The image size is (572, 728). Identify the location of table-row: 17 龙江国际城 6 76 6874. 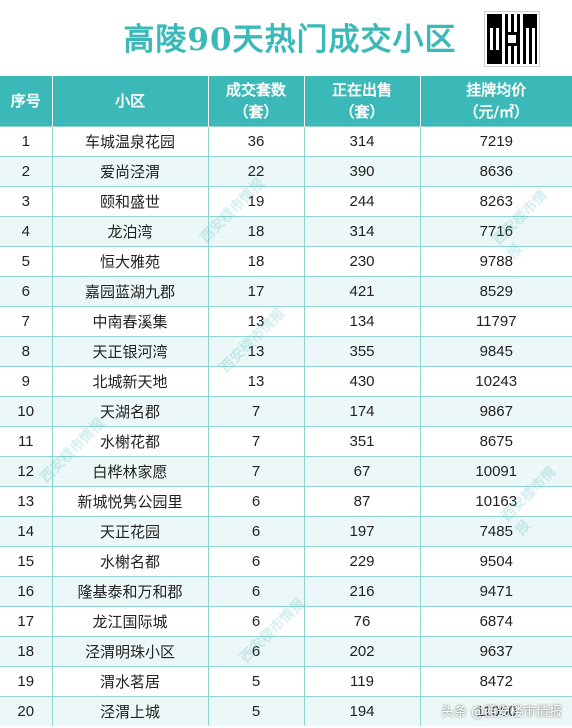
(286, 621).